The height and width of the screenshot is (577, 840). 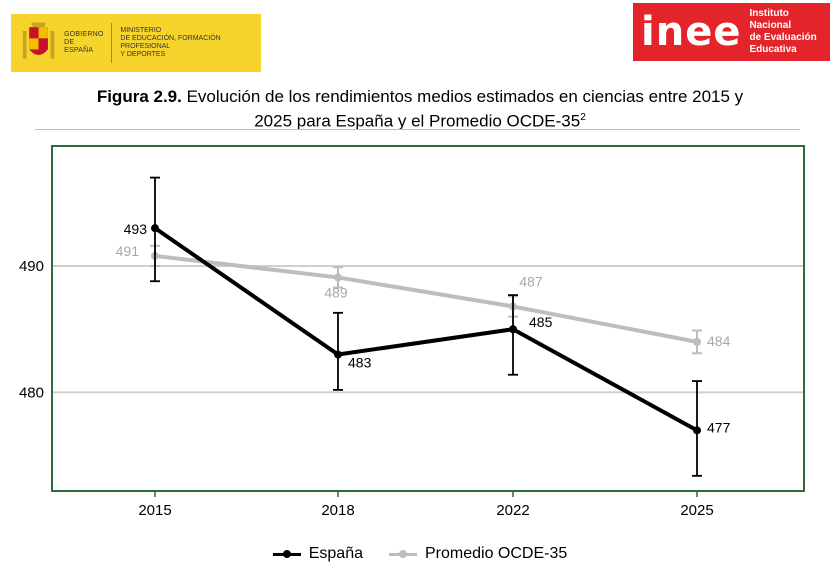 I want to click on legend-swatch-ocde, so click(x=402, y=554).